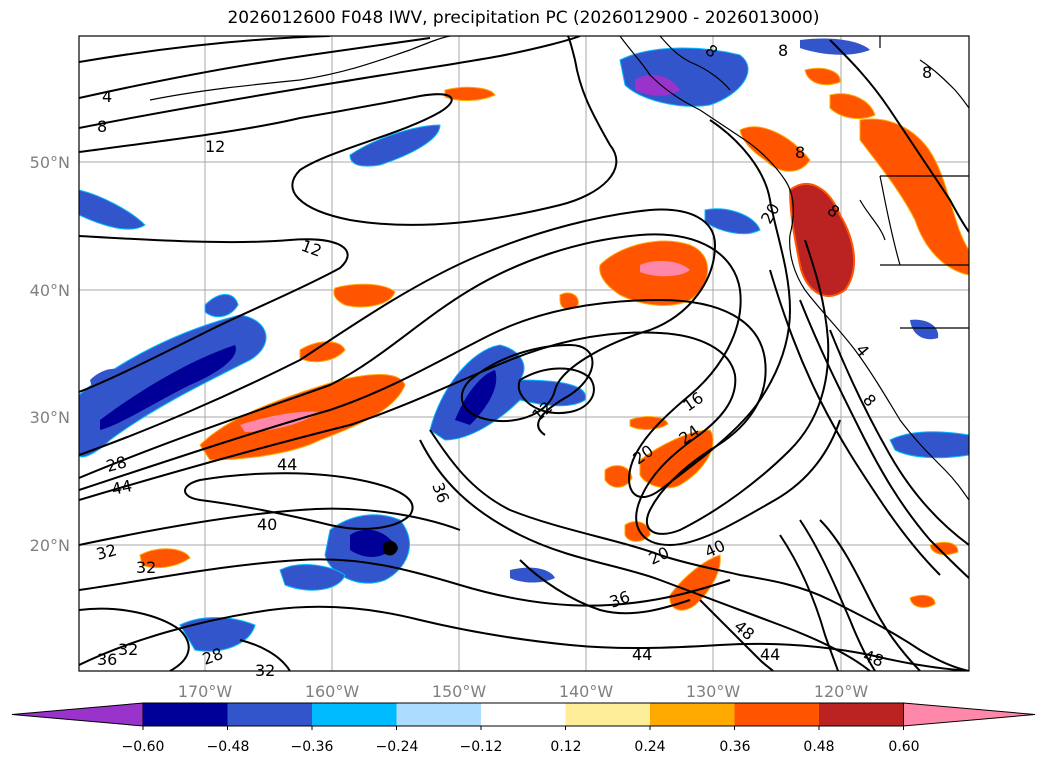  I want to click on colorbar-tick: −0.24, so click(397, 747).